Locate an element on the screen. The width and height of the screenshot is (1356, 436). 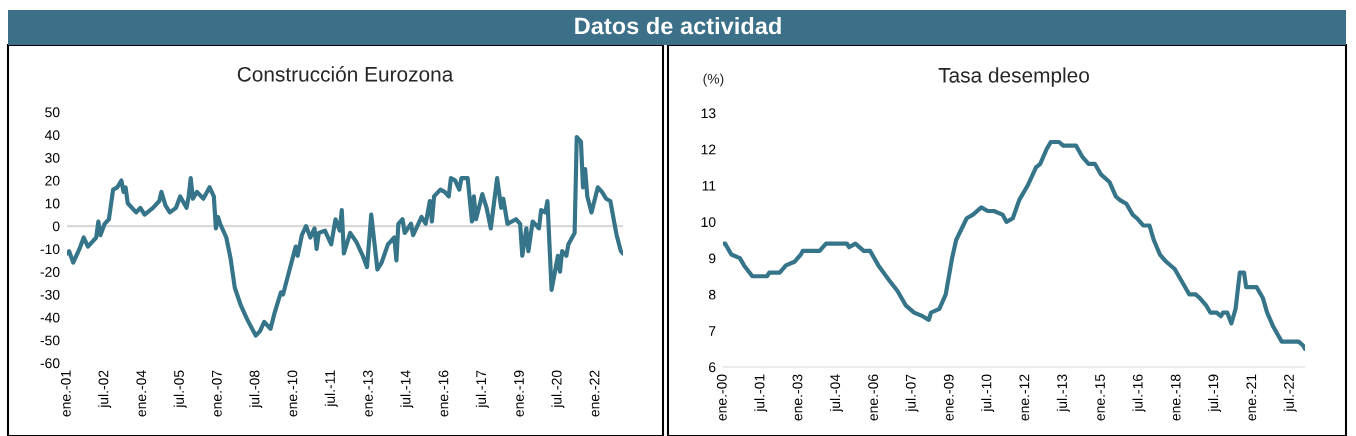
x-tick-label: ene.-22 is located at coordinates (594, 393).